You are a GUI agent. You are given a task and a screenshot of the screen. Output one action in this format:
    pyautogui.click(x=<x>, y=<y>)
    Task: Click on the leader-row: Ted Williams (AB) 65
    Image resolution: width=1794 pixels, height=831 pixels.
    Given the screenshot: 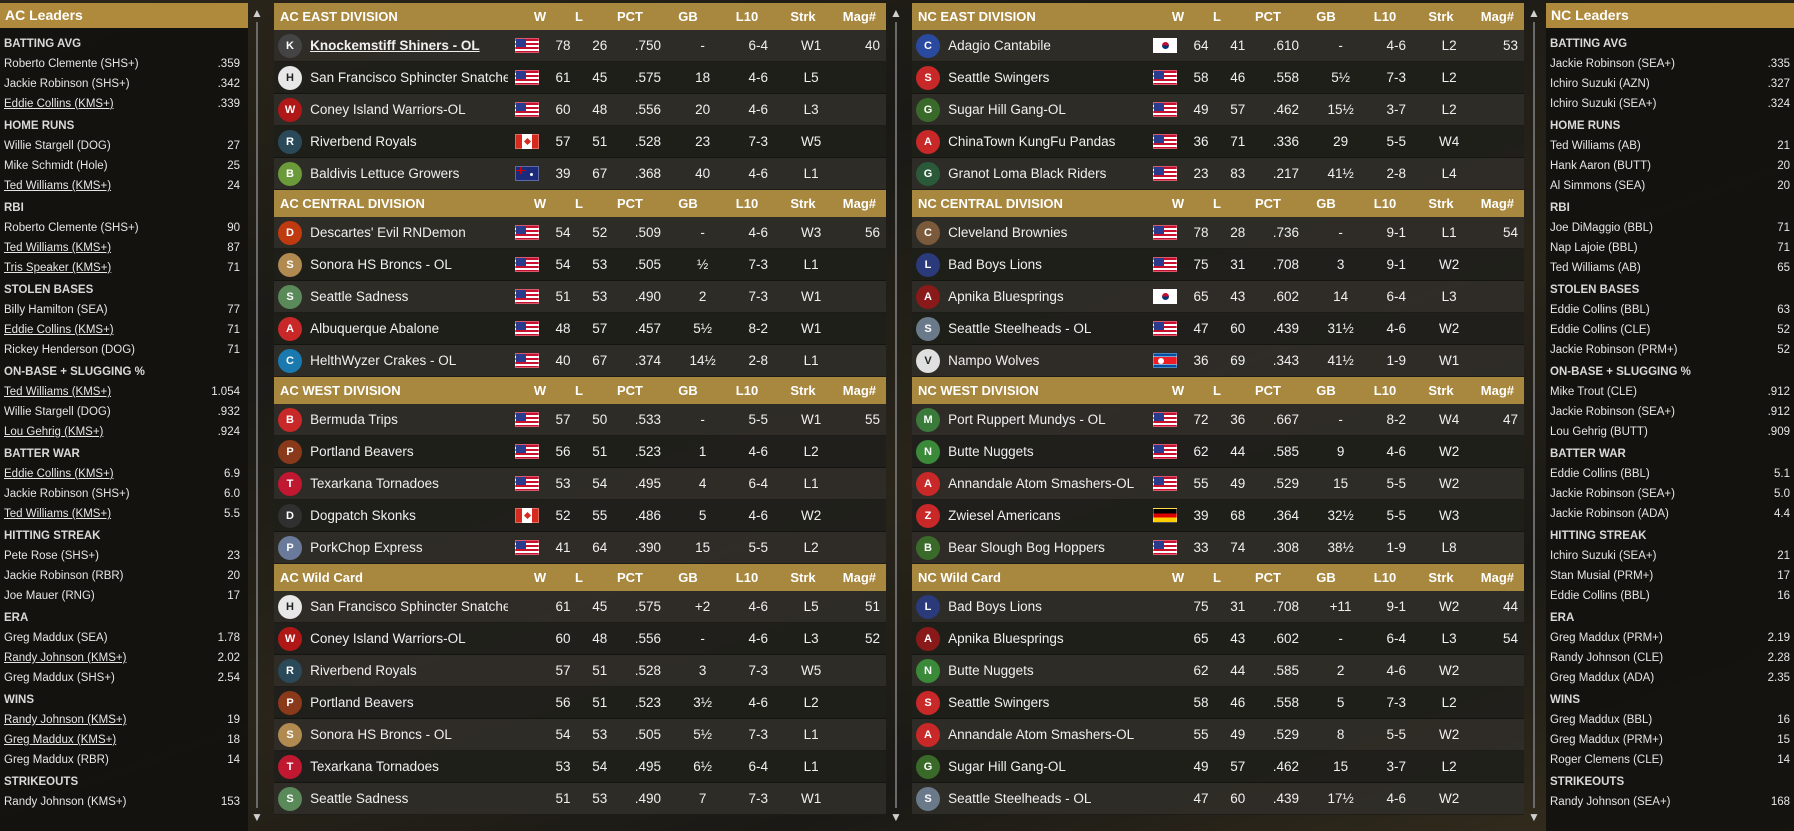 What is the action you would take?
    pyautogui.click(x=1670, y=268)
    